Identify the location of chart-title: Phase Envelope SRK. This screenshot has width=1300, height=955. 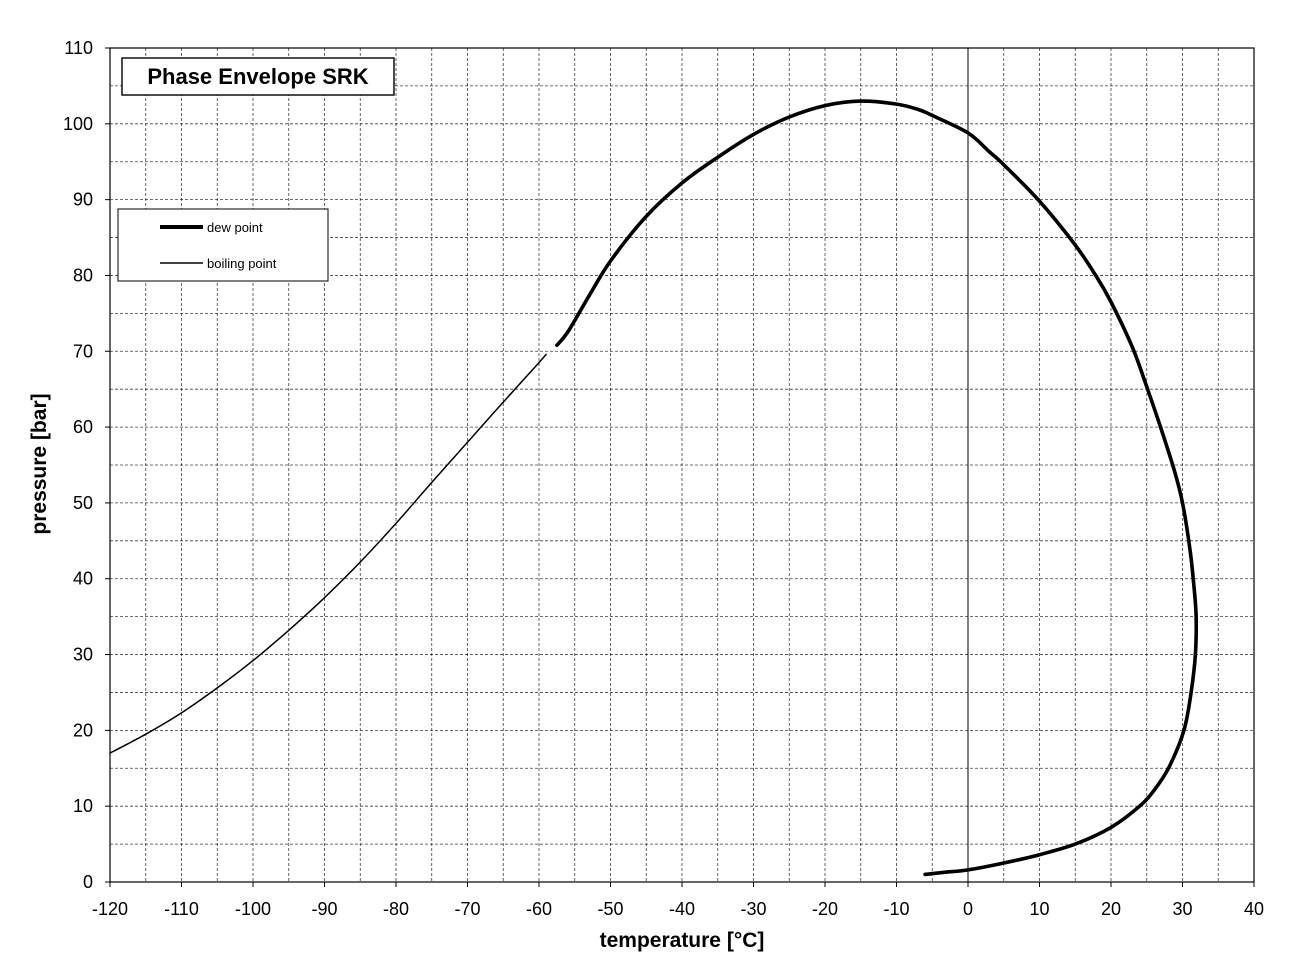
(257, 76).